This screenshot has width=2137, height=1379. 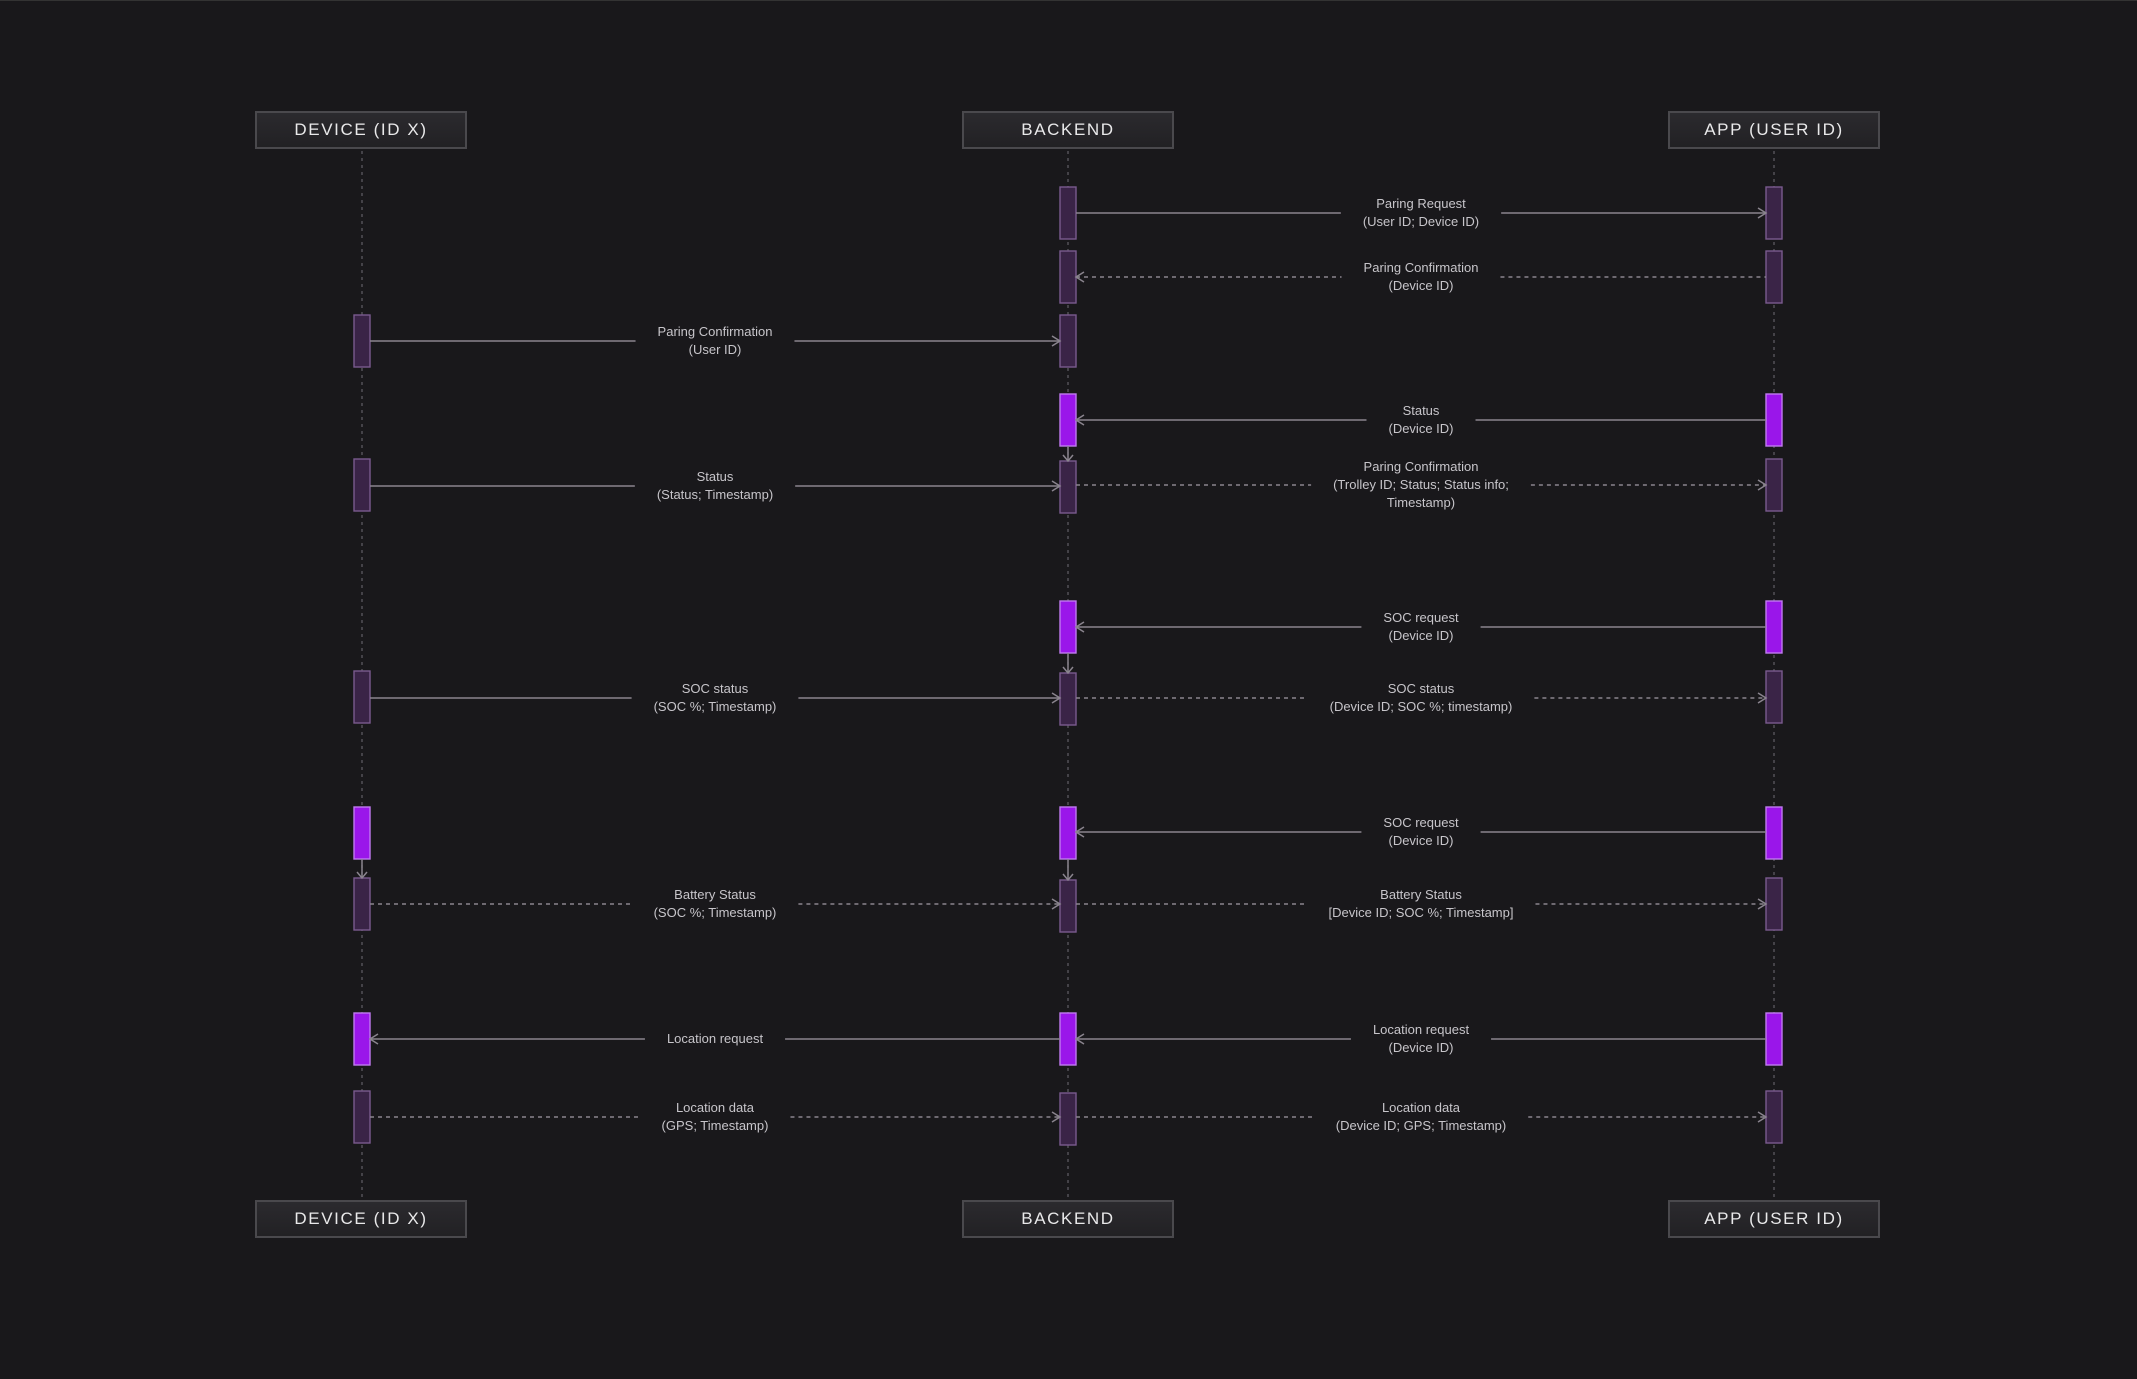 What do you see at coordinates (1421, 912) in the screenshot?
I see `message-label: [Device ID; SOC %; Timestamp]` at bounding box center [1421, 912].